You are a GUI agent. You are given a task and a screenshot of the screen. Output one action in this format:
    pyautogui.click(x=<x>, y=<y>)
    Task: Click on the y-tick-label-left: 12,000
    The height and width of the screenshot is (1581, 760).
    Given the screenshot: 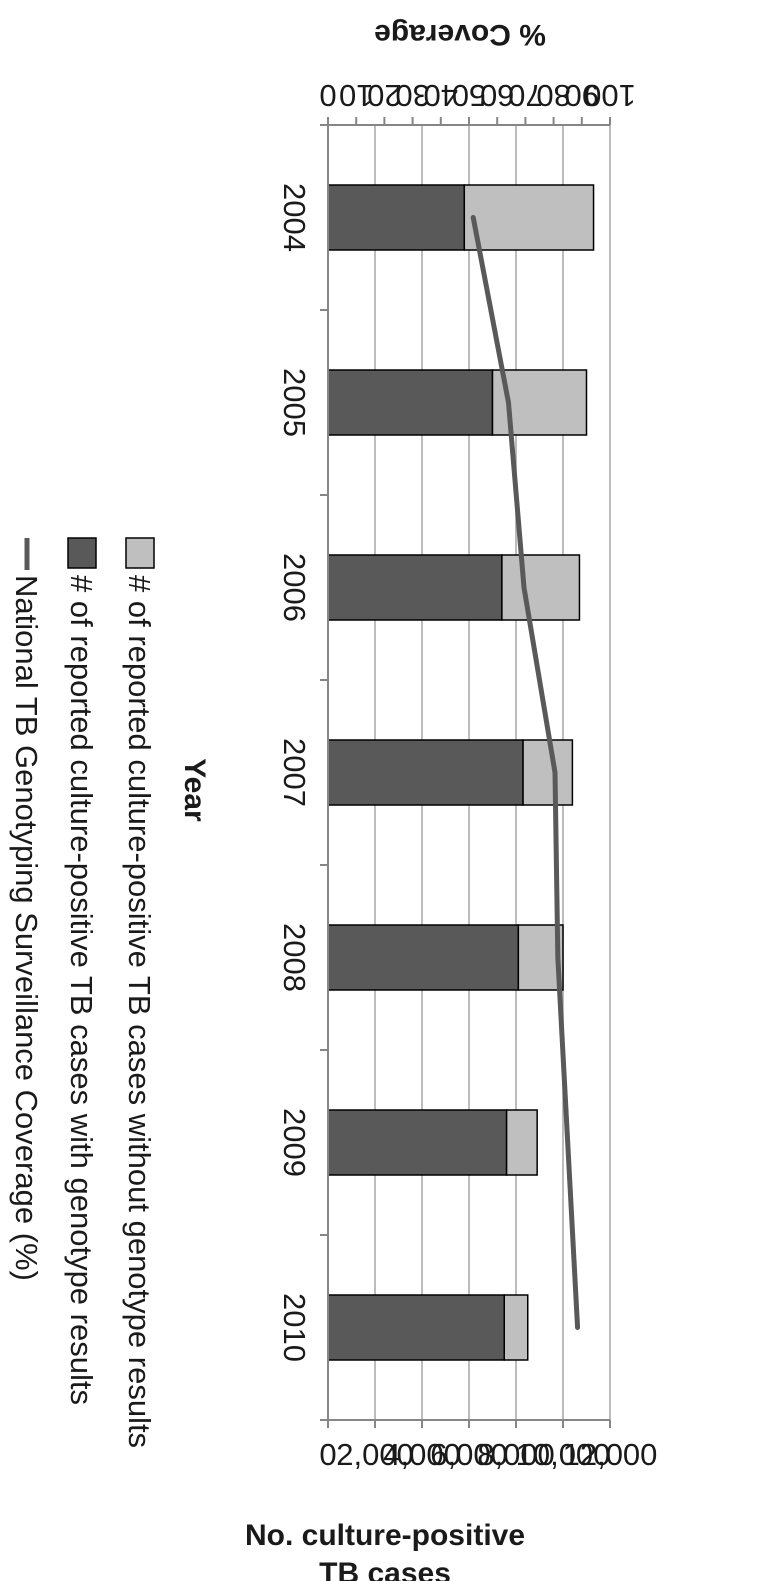 What is the action you would take?
    pyautogui.click(x=610, y=1454)
    